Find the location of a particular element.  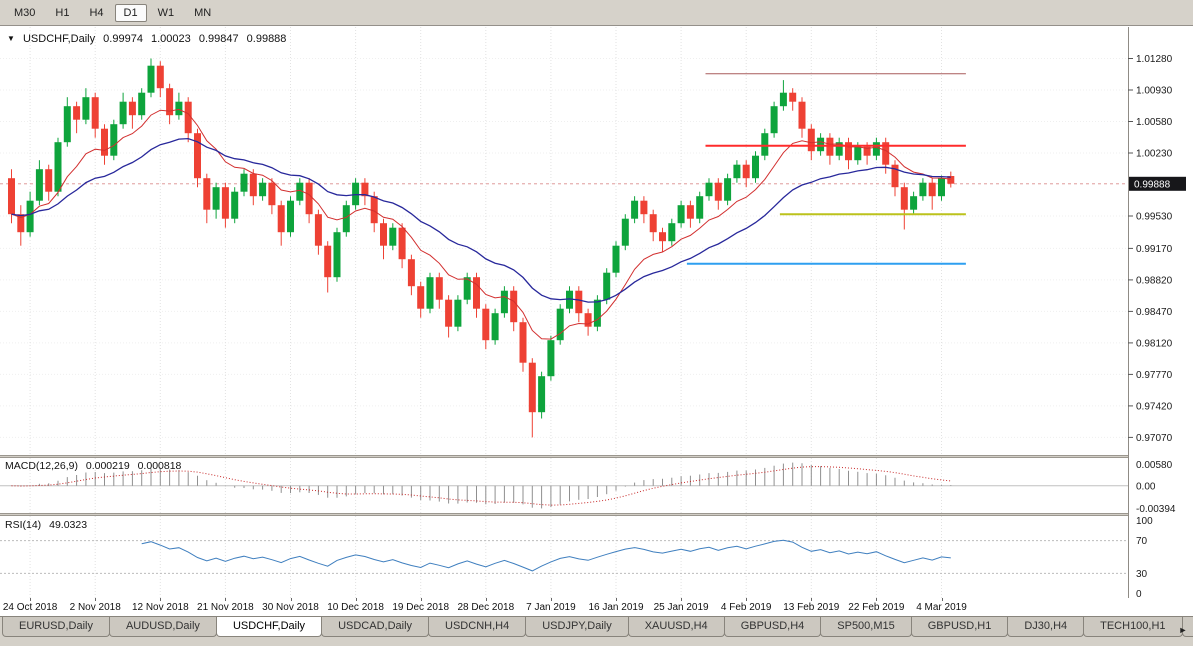

timeframe-button-mn: MN is located at coordinates (203, 12).